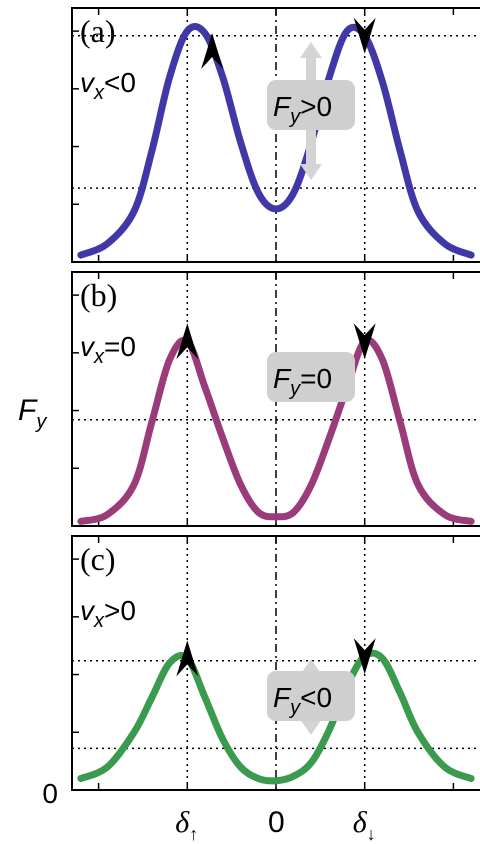  I want to click on y-axis-label: Fy, so click(32, 413).